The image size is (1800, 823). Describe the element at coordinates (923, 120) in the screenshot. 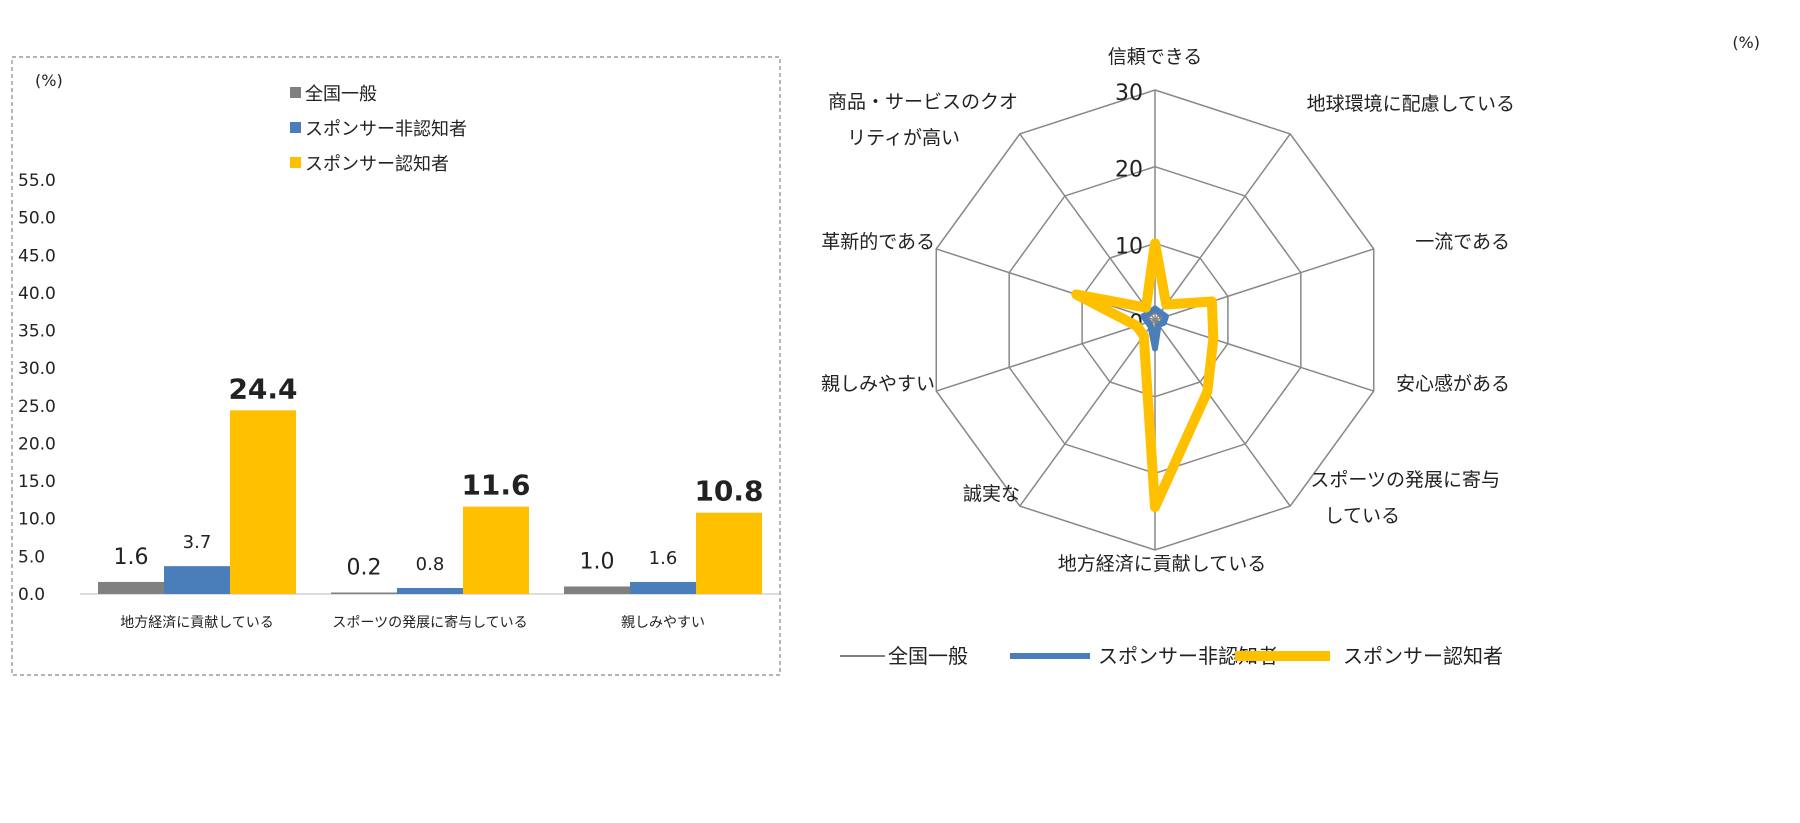

I see `radar-axis-label: 商品・サービスのクオリティが高い` at that location.